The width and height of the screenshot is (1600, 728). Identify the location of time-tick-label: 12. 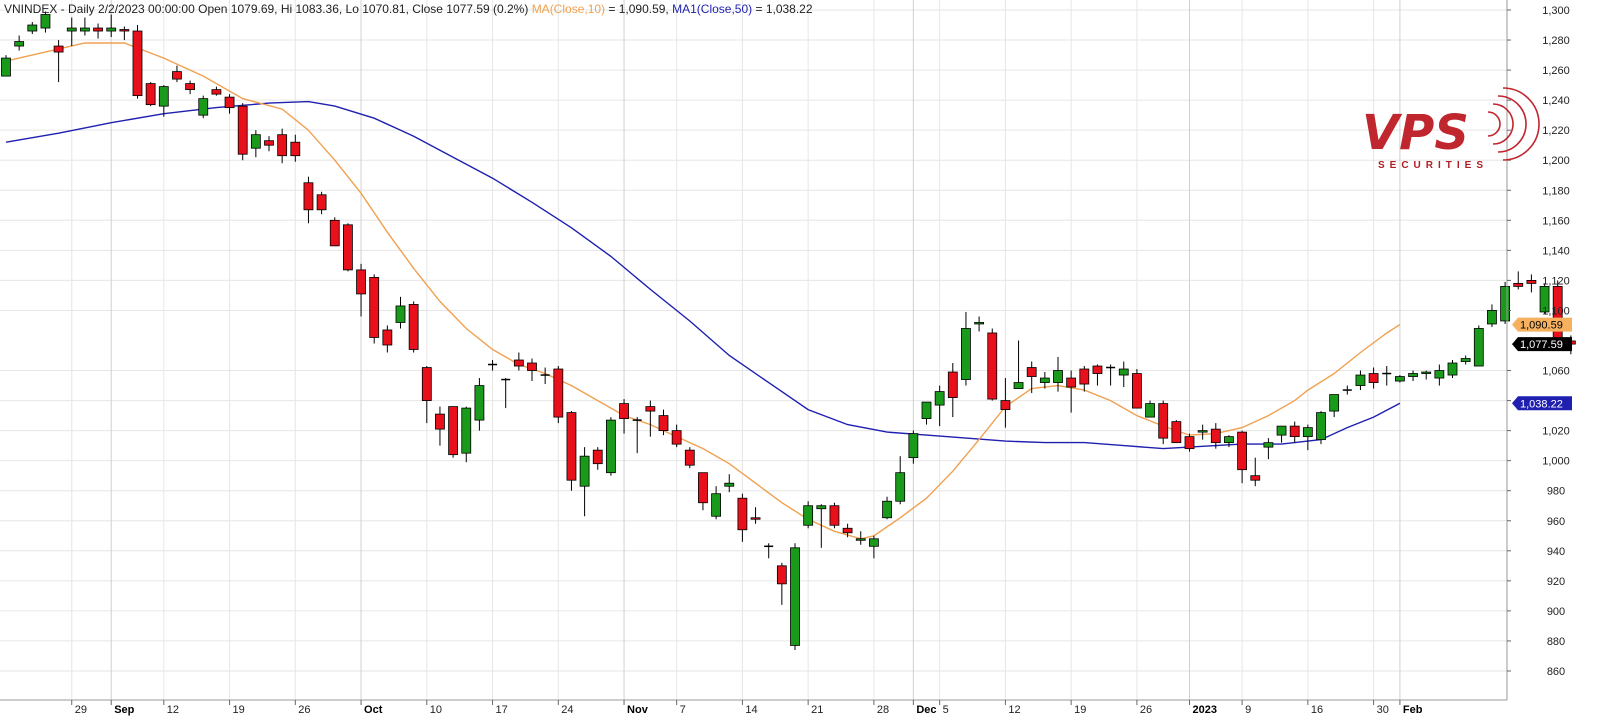
(1014, 710).